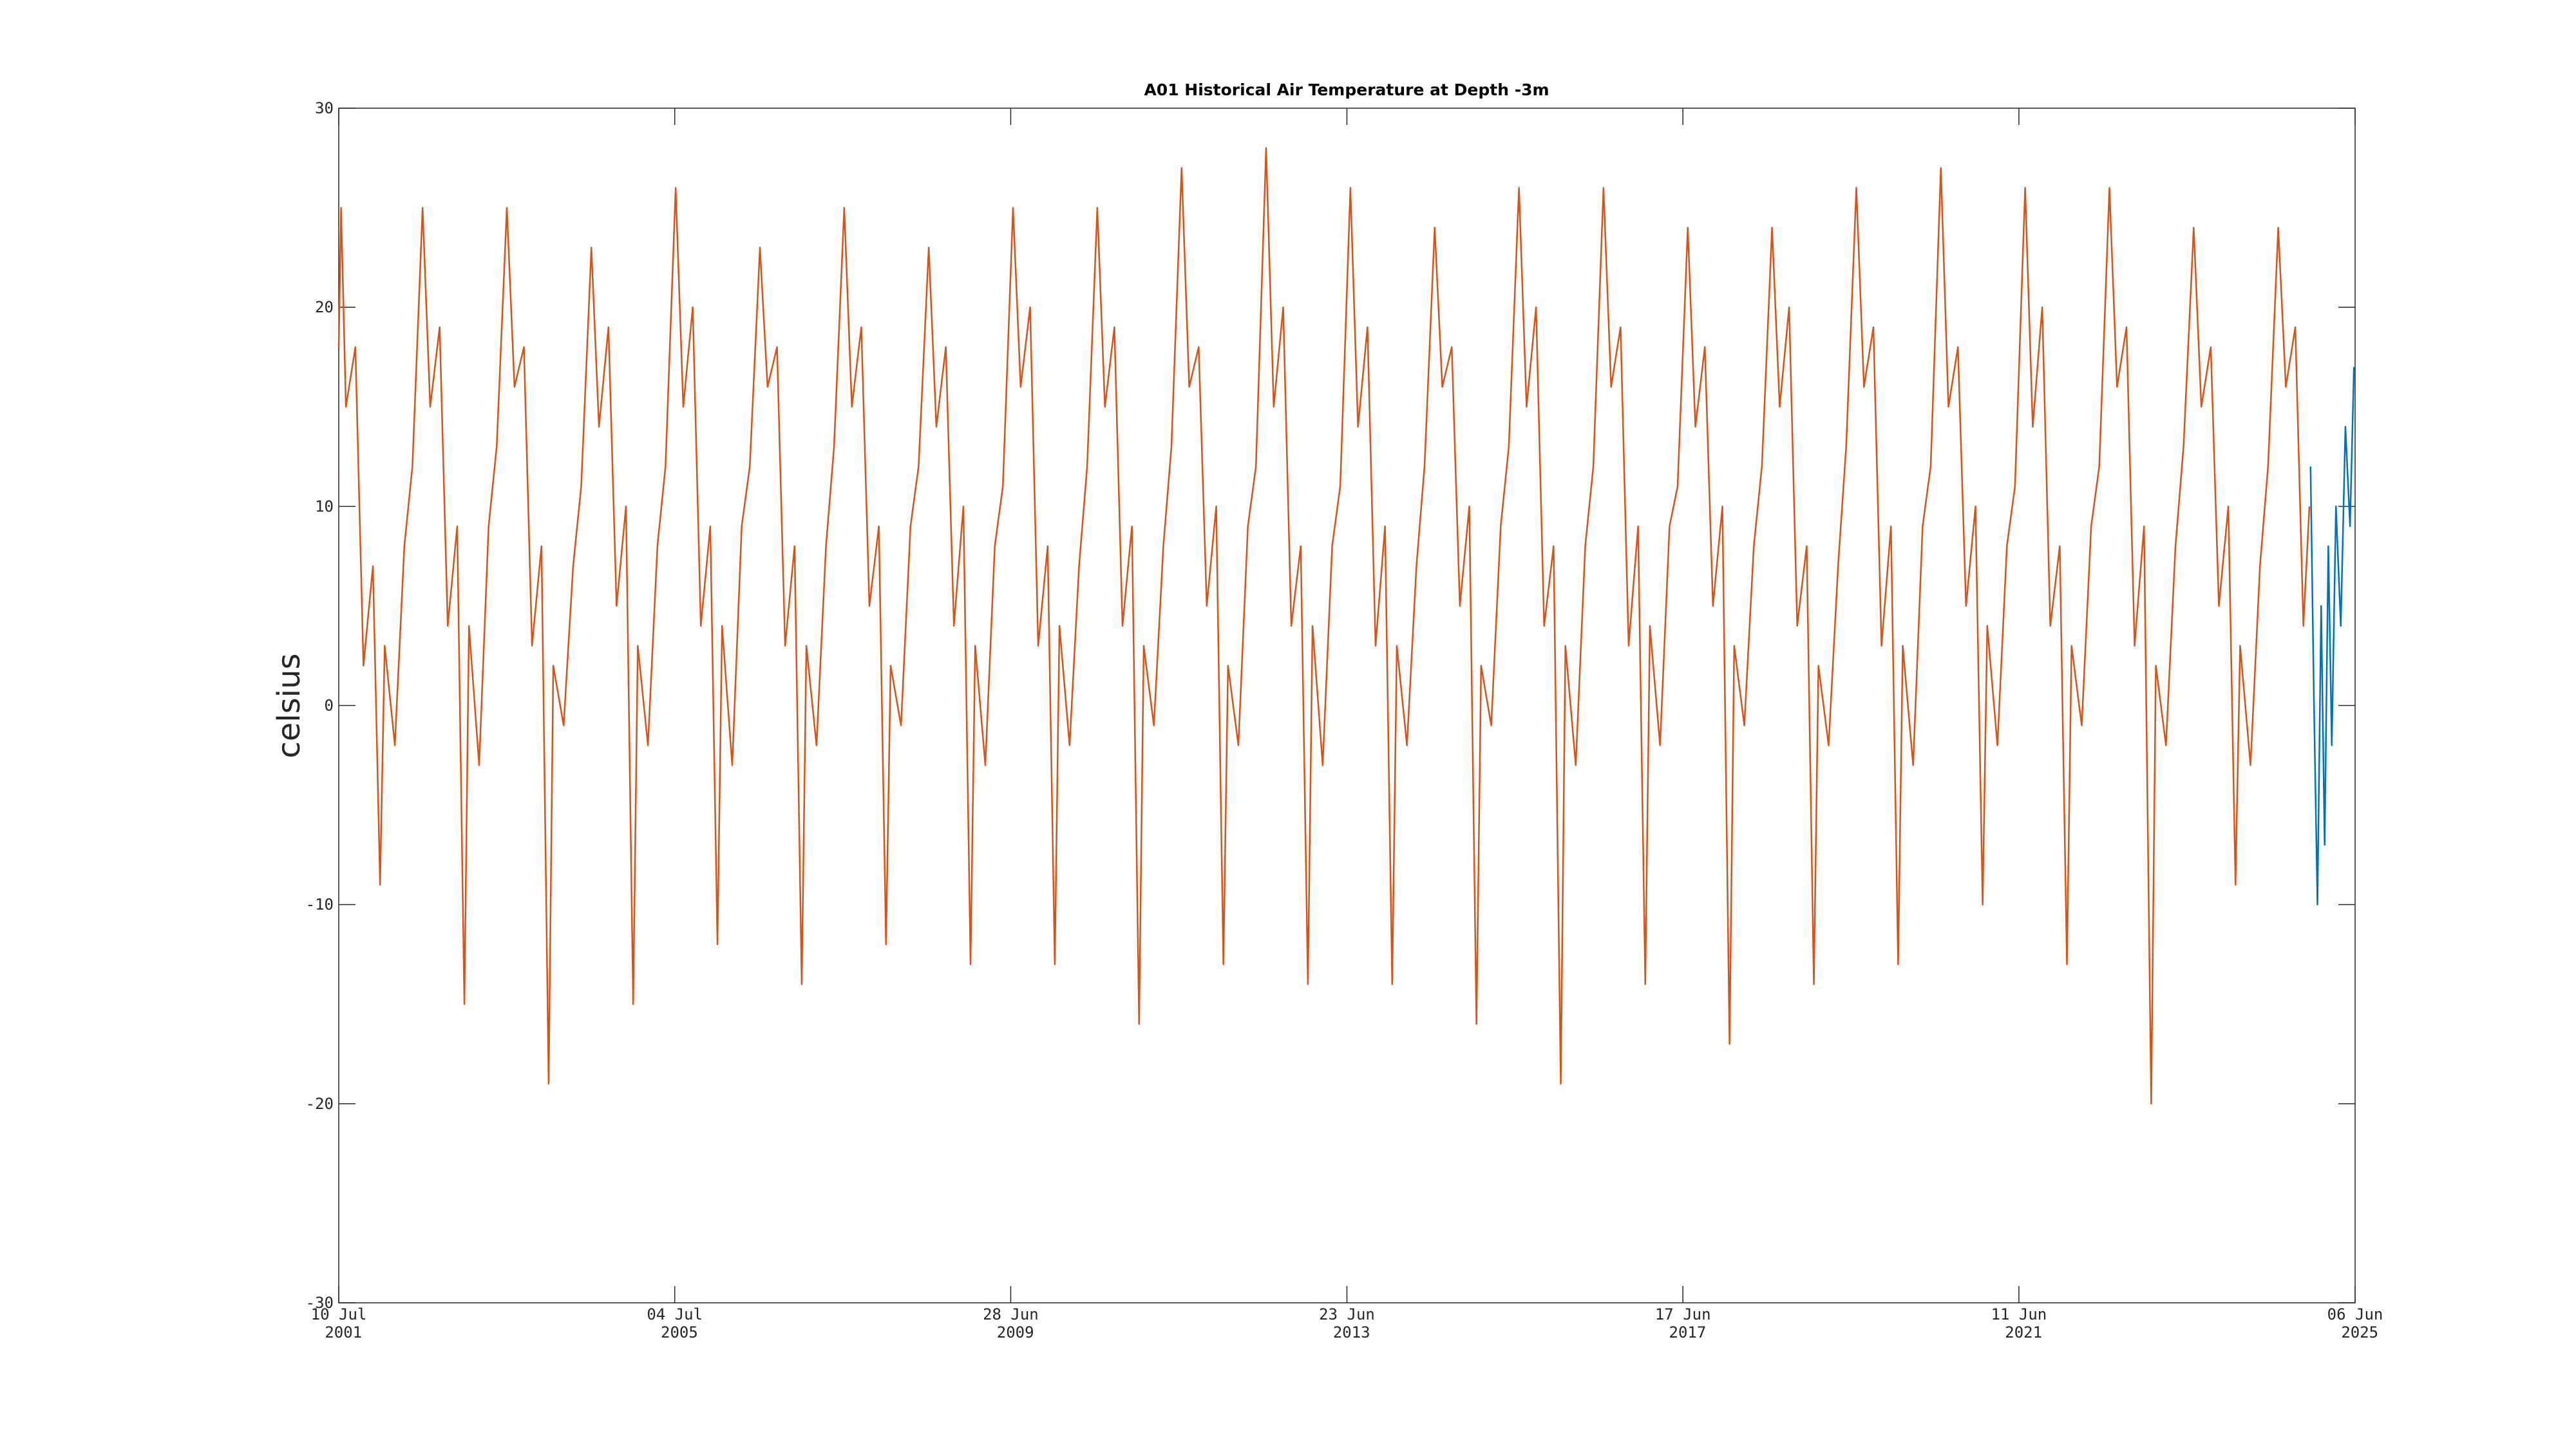 The width and height of the screenshot is (2576, 1449). I want to click on x-tick-label-line: 28 Jun, so click(1011, 1314).